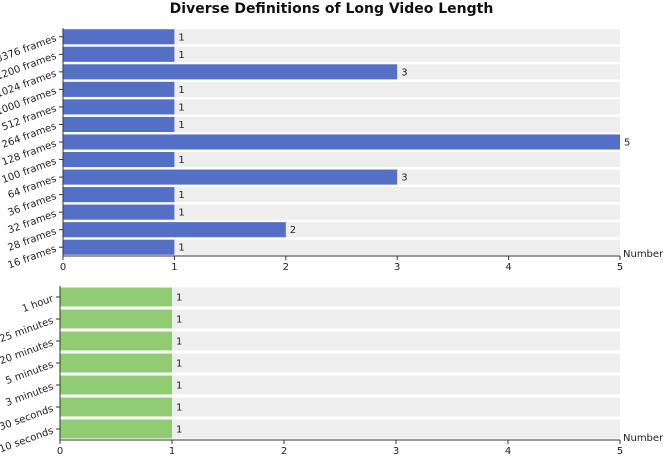  I want to click on chart1-x-axis-title: Number, so click(643, 254).